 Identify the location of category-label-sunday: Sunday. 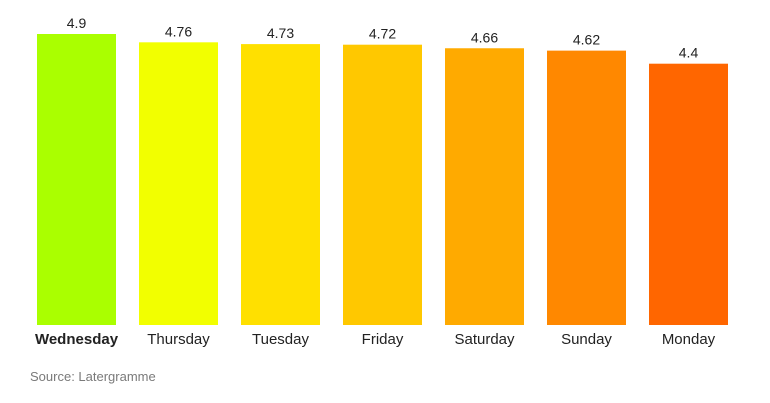
(586, 339).